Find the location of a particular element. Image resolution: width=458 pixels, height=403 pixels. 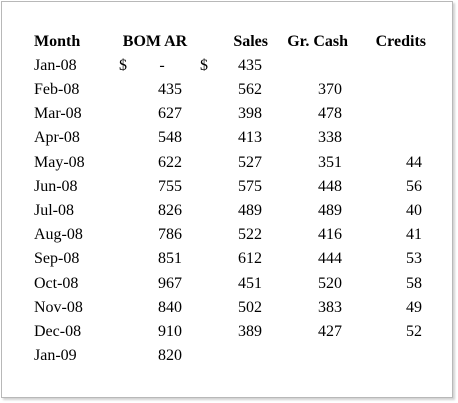

credits-cell: 40 is located at coordinates (414, 210).